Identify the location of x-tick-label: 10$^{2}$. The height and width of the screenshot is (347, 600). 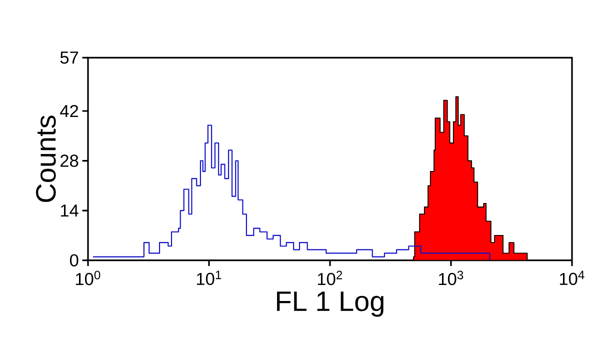
(330, 278).